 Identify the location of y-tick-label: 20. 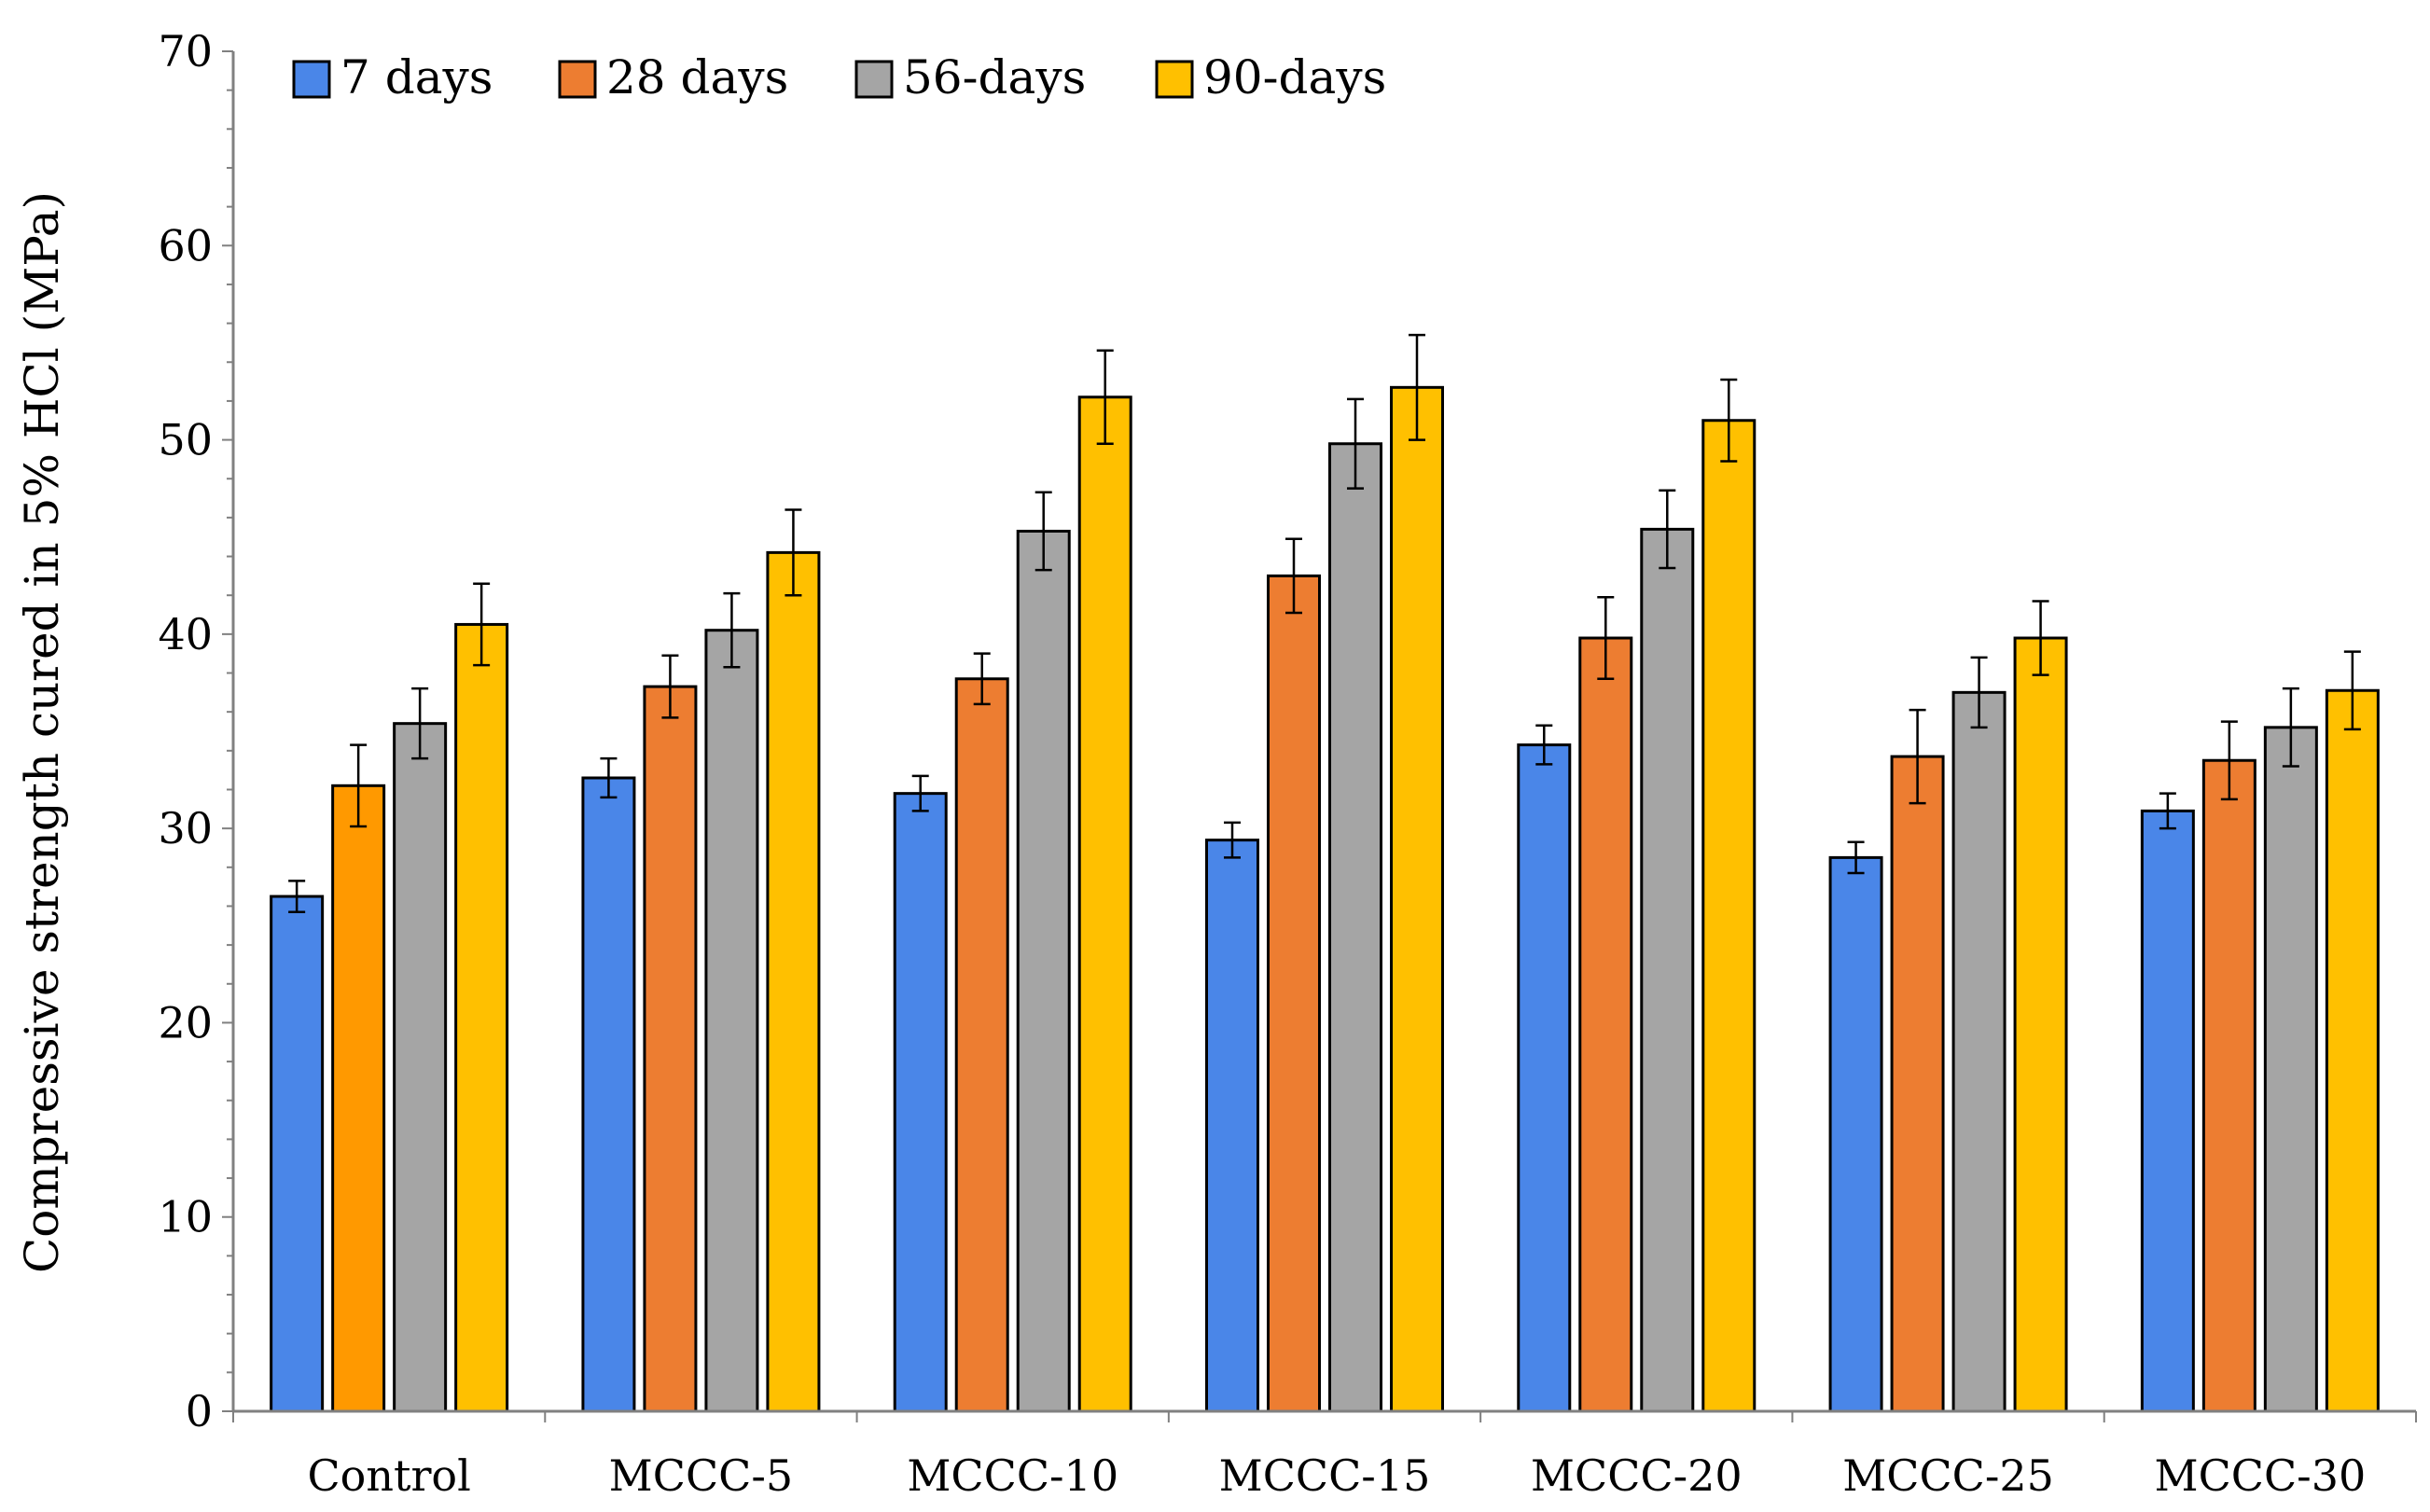
(185, 1022).